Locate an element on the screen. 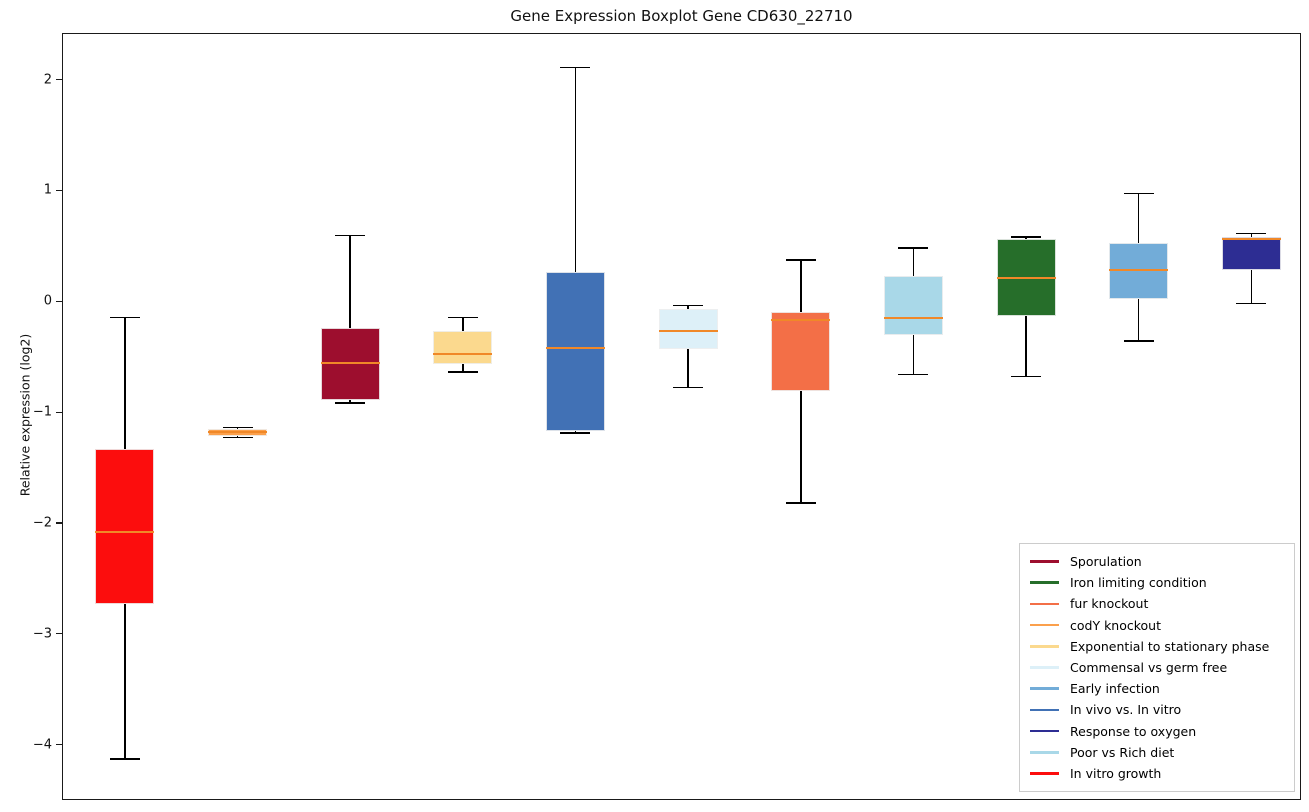 Image resolution: width=1309 pixels, height=812 pixels. legend-label: Exponential to stationary phase is located at coordinates (1170, 646).